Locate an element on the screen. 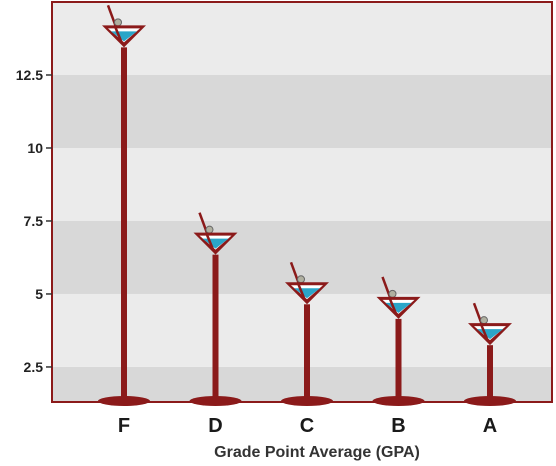 This screenshot has height=466, width=556. y-tick-label: 5 is located at coordinates (39, 294).